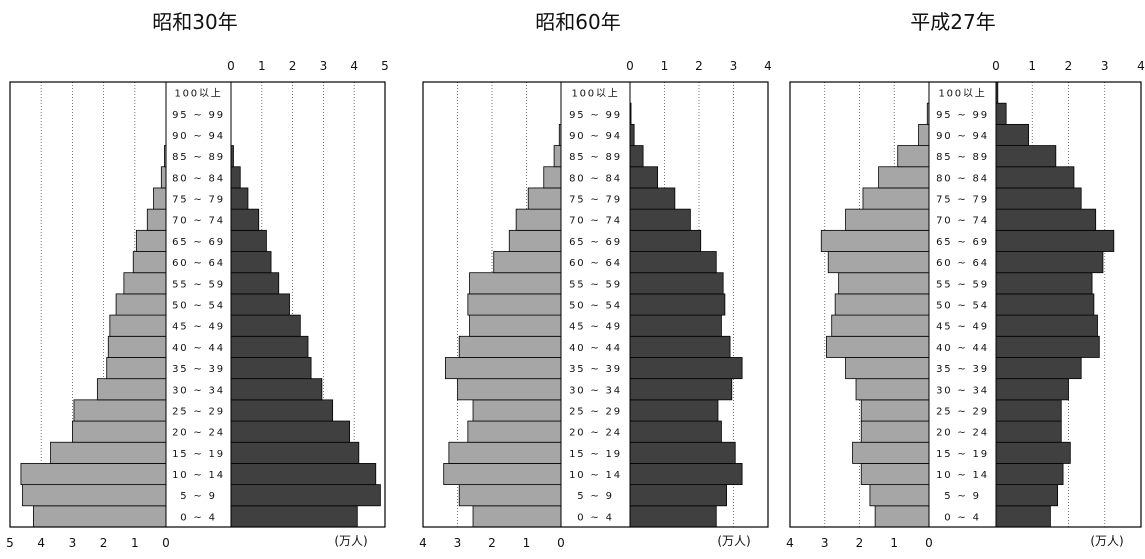  What do you see at coordinates (962, 348) in the screenshot?
I see `age-group-label: 40 ~ 44` at bounding box center [962, 348].